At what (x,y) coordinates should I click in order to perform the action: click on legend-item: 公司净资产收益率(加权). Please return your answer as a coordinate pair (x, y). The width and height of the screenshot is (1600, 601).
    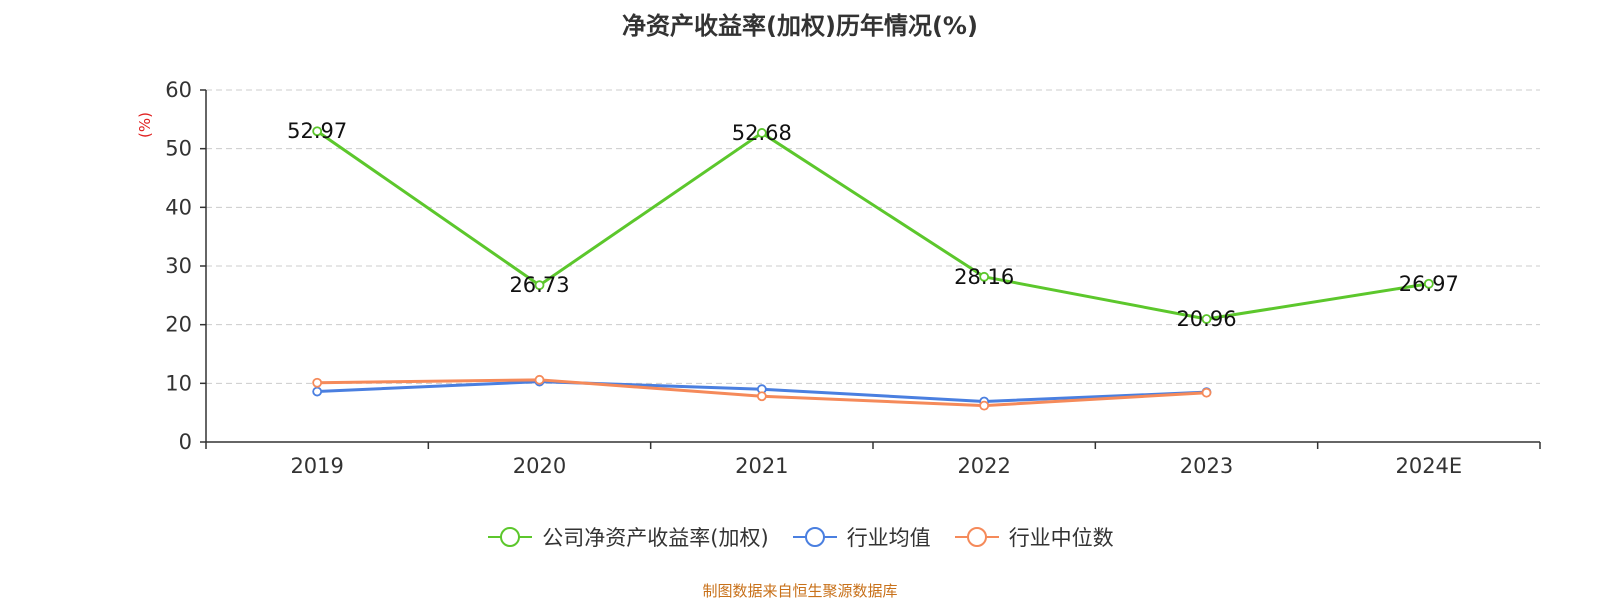
    Looking at the image, I should click on (627, 537).